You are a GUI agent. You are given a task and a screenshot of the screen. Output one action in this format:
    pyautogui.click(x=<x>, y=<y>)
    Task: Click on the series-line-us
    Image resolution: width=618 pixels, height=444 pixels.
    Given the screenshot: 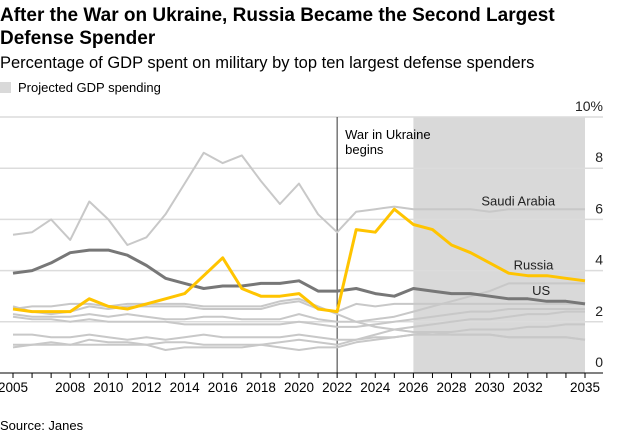 What is the action you would take?
    pyautogui.click(x=299, y=277)
    